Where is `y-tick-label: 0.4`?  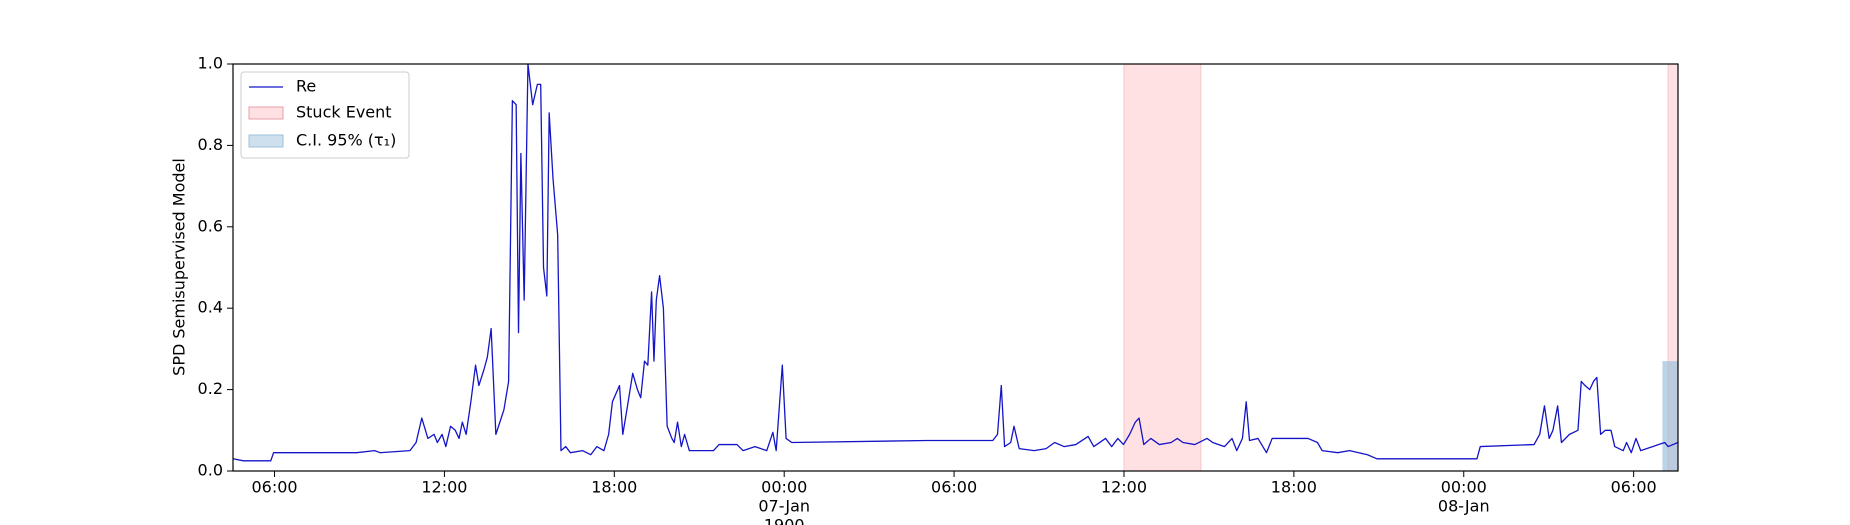 y-tick-label: 0.4 is located at coordinates (210, 307).